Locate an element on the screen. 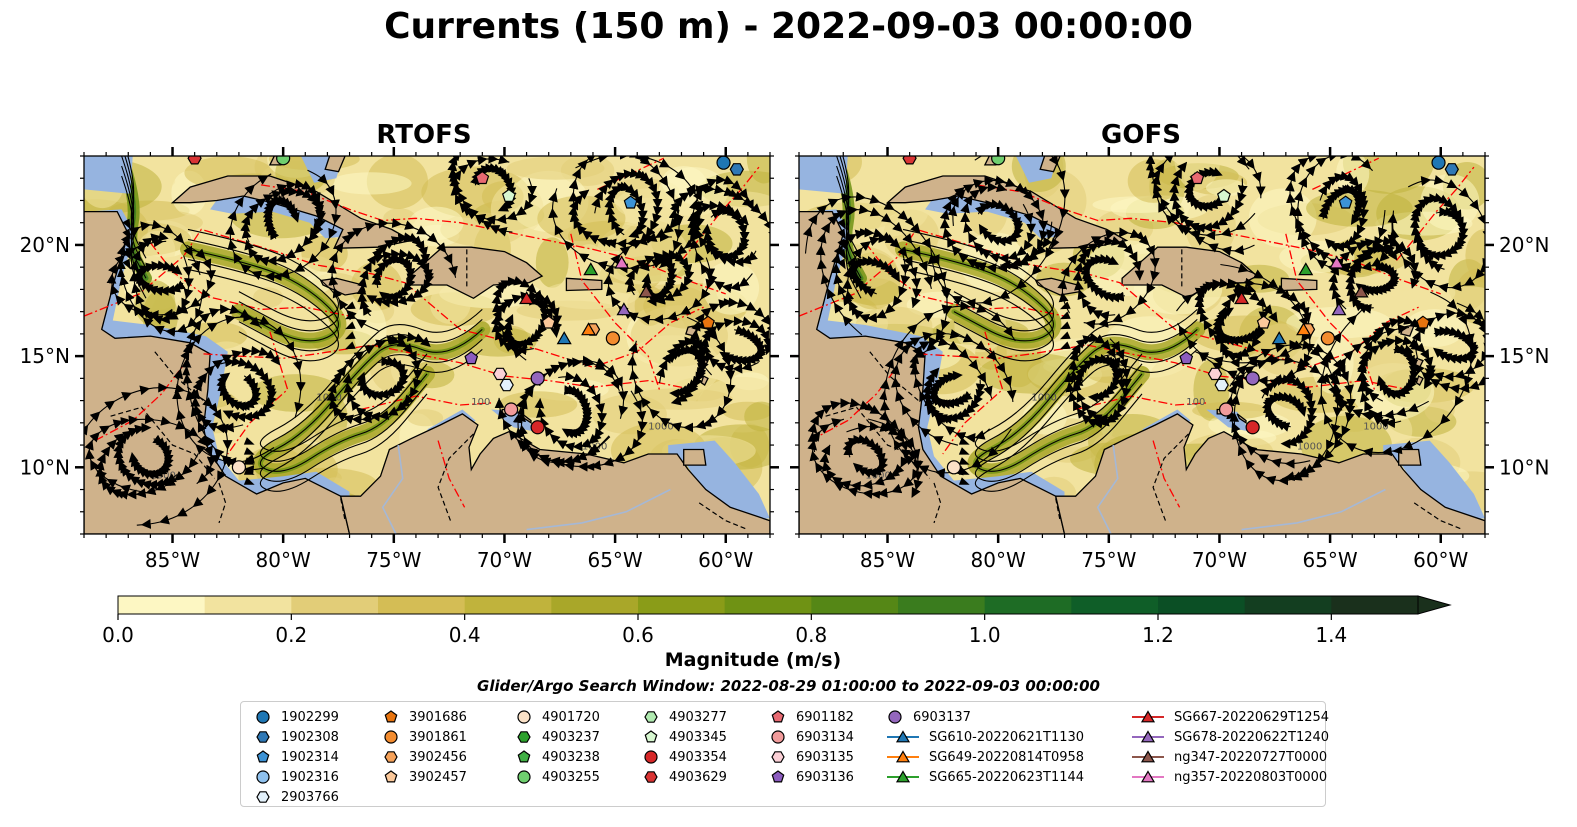 Image resolution: width=1577 pixels, height=827 pixels. legend-label: SG665-20220623T1144 is located at coordinates (1007, 777).